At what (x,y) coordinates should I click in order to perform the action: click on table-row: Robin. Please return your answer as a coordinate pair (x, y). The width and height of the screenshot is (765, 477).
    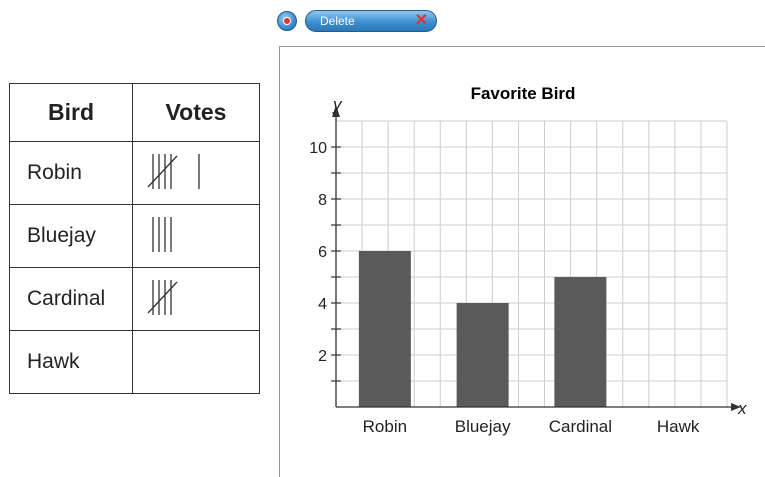
    Looking at the image, I should click on (134, 173).